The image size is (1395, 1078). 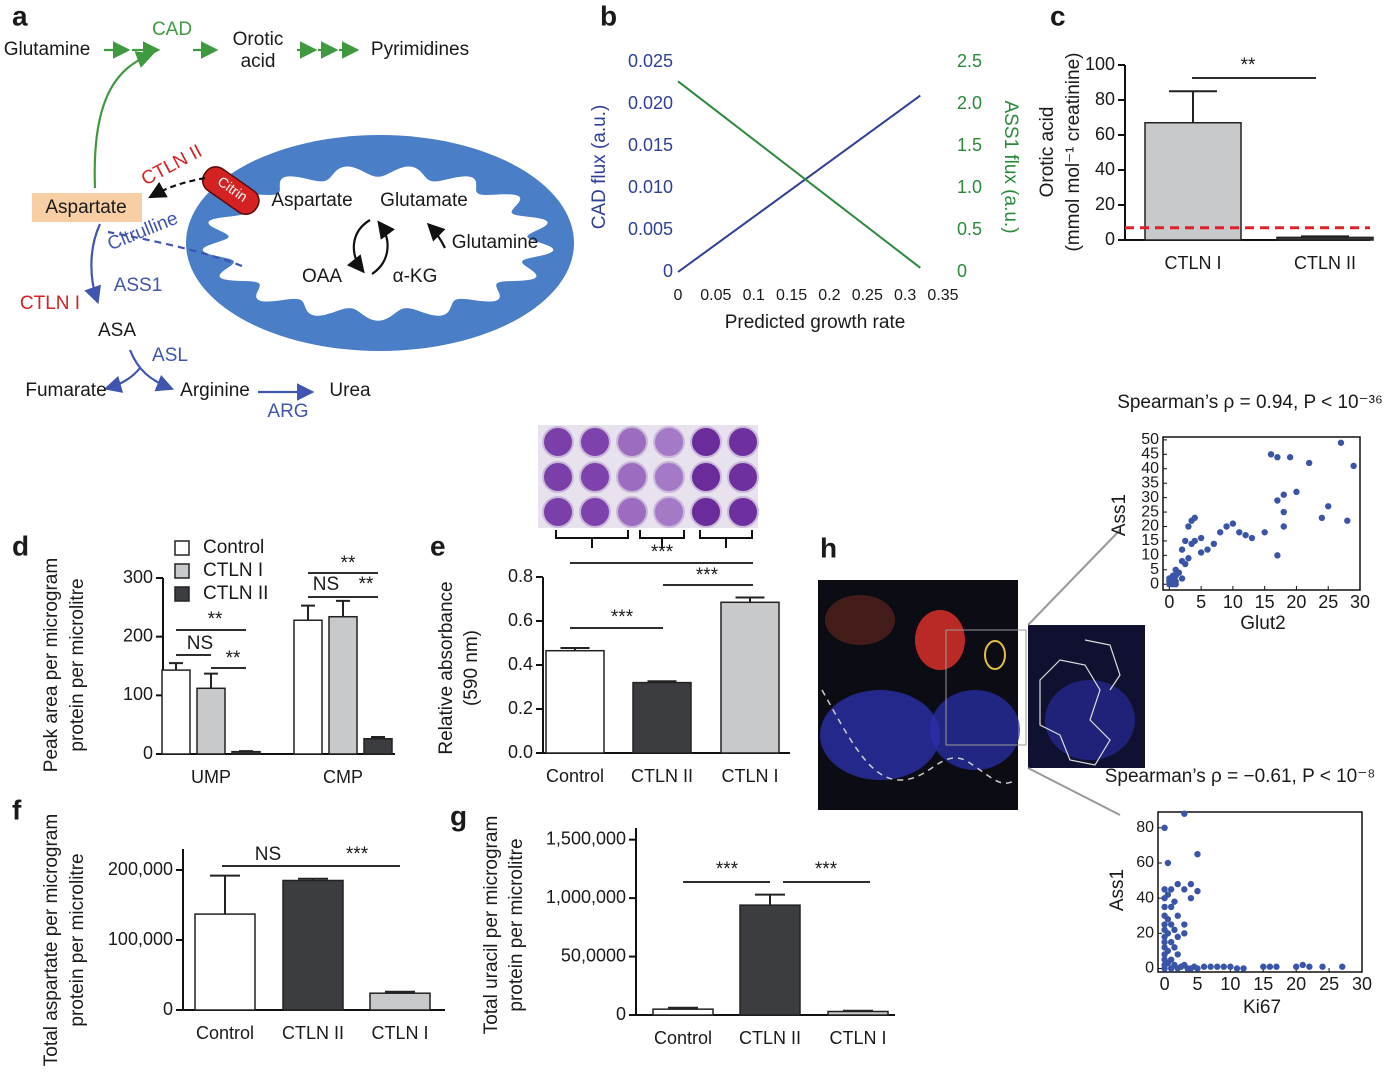 I want to click on significance-label: **, so click(x=215, y=619).